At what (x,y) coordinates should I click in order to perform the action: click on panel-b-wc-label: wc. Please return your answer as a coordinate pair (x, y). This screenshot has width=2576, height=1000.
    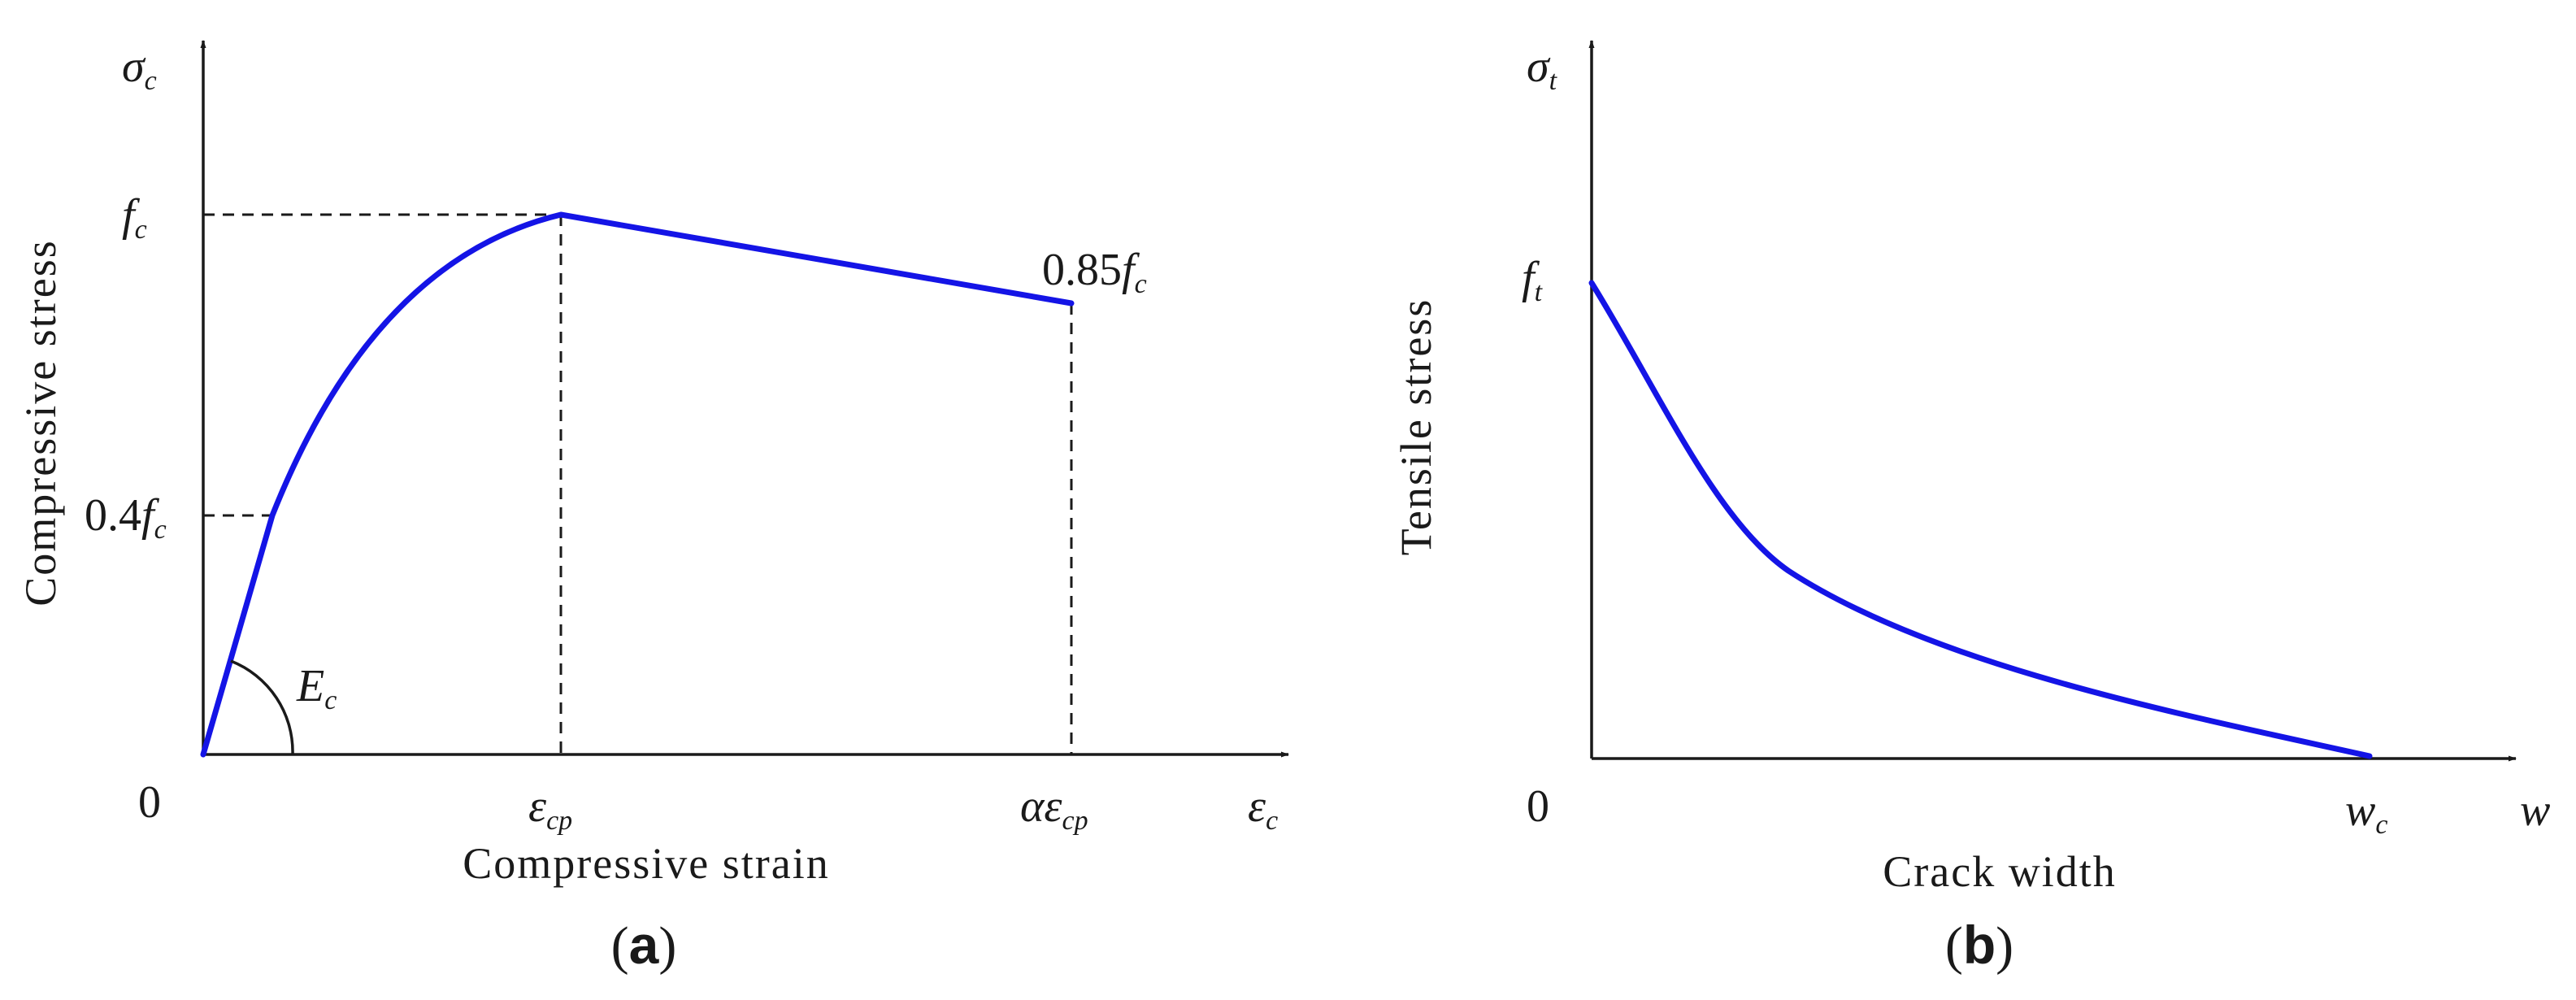
    Looking at the image, I should click on (2366, 812).